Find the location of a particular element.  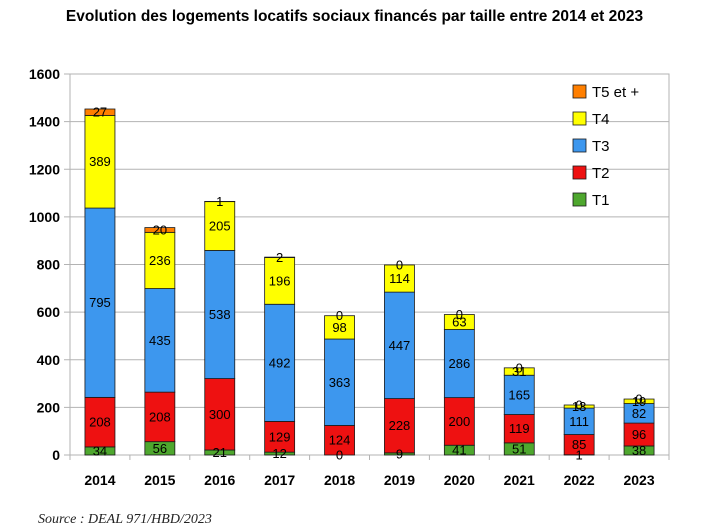

data-label: 124 is located at coordinates (340, 440).